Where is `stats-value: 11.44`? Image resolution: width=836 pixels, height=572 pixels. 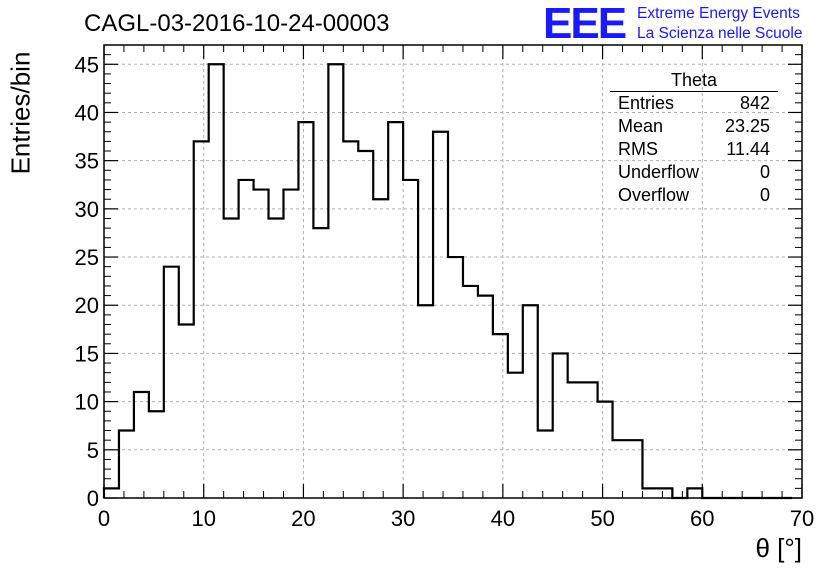
stats-value: 11.44 is located at coordinates (748, 149).